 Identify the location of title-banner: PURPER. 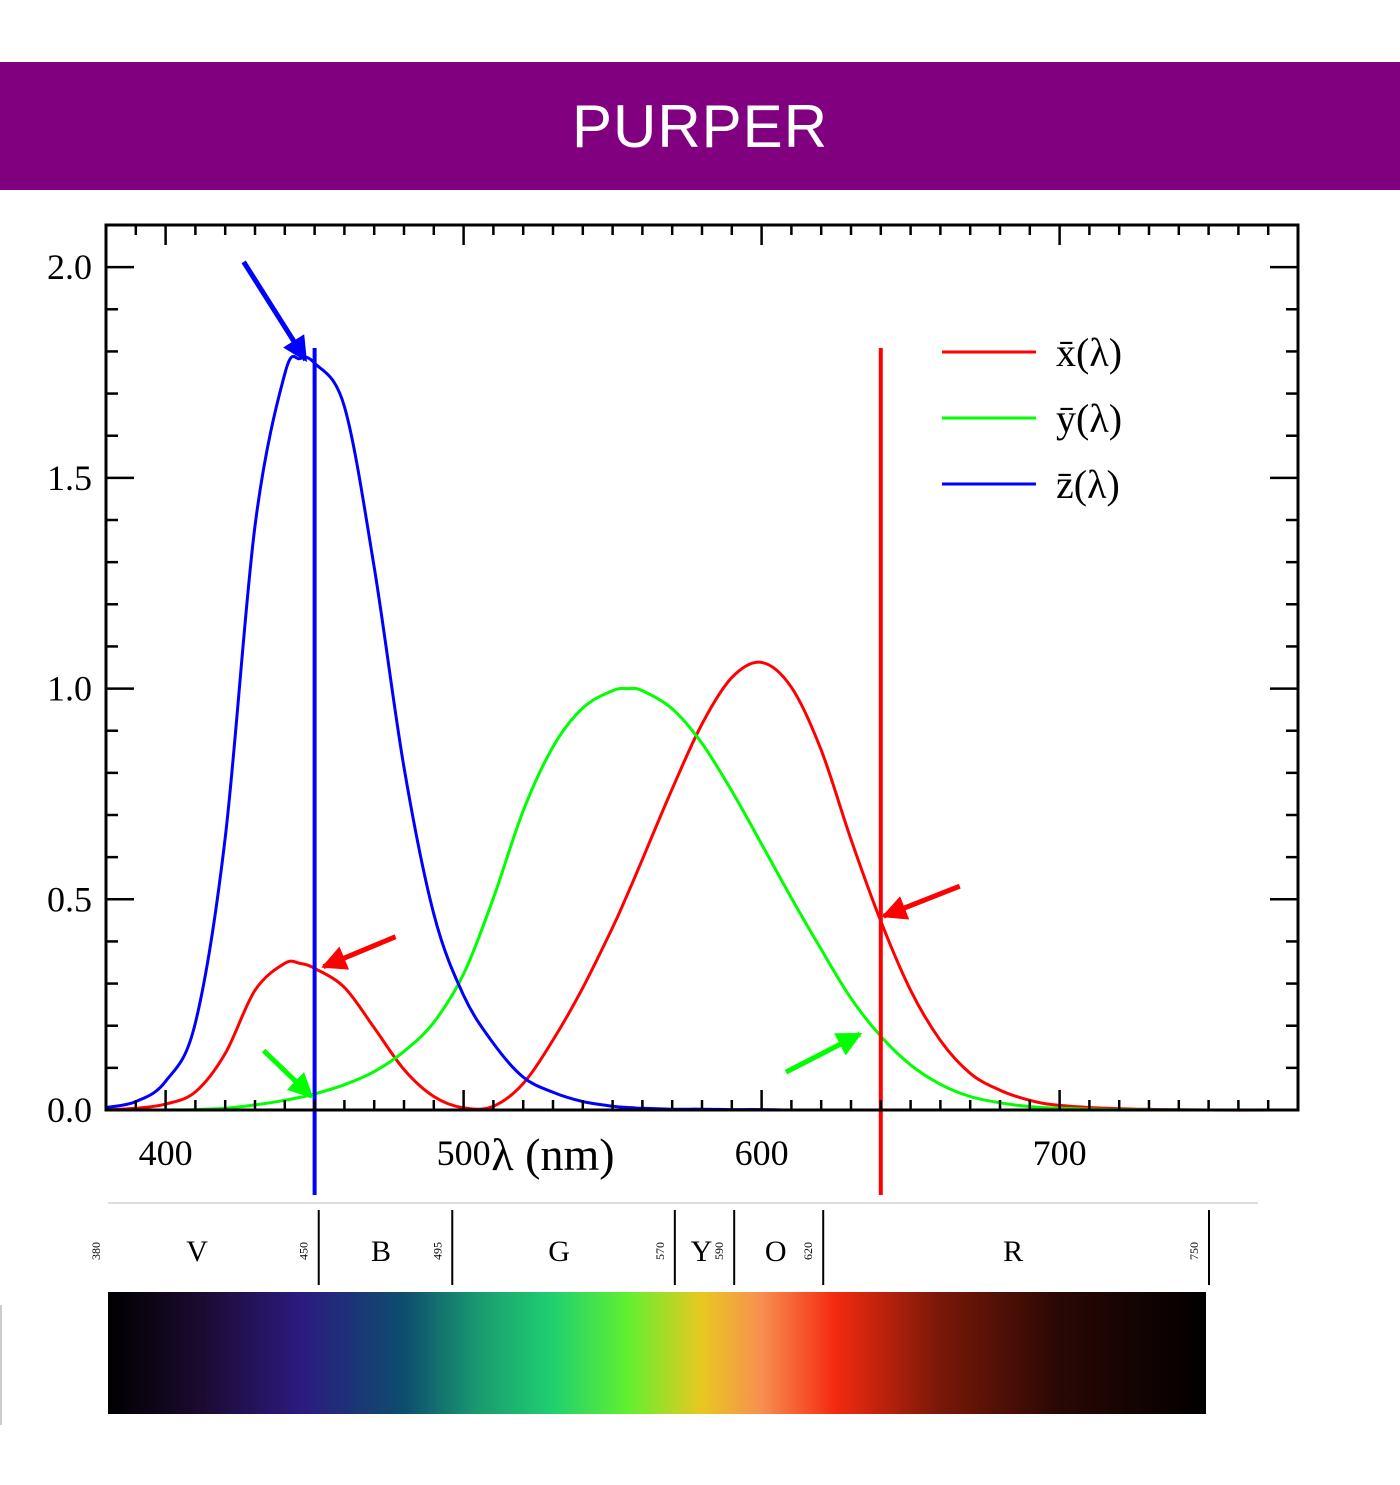
(700, 126).